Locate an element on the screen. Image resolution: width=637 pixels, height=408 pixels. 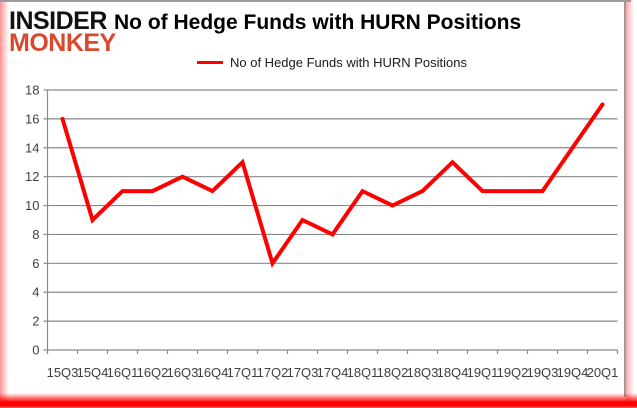
x-tick-label: 19Q2 is located at coordinates (513, 372).